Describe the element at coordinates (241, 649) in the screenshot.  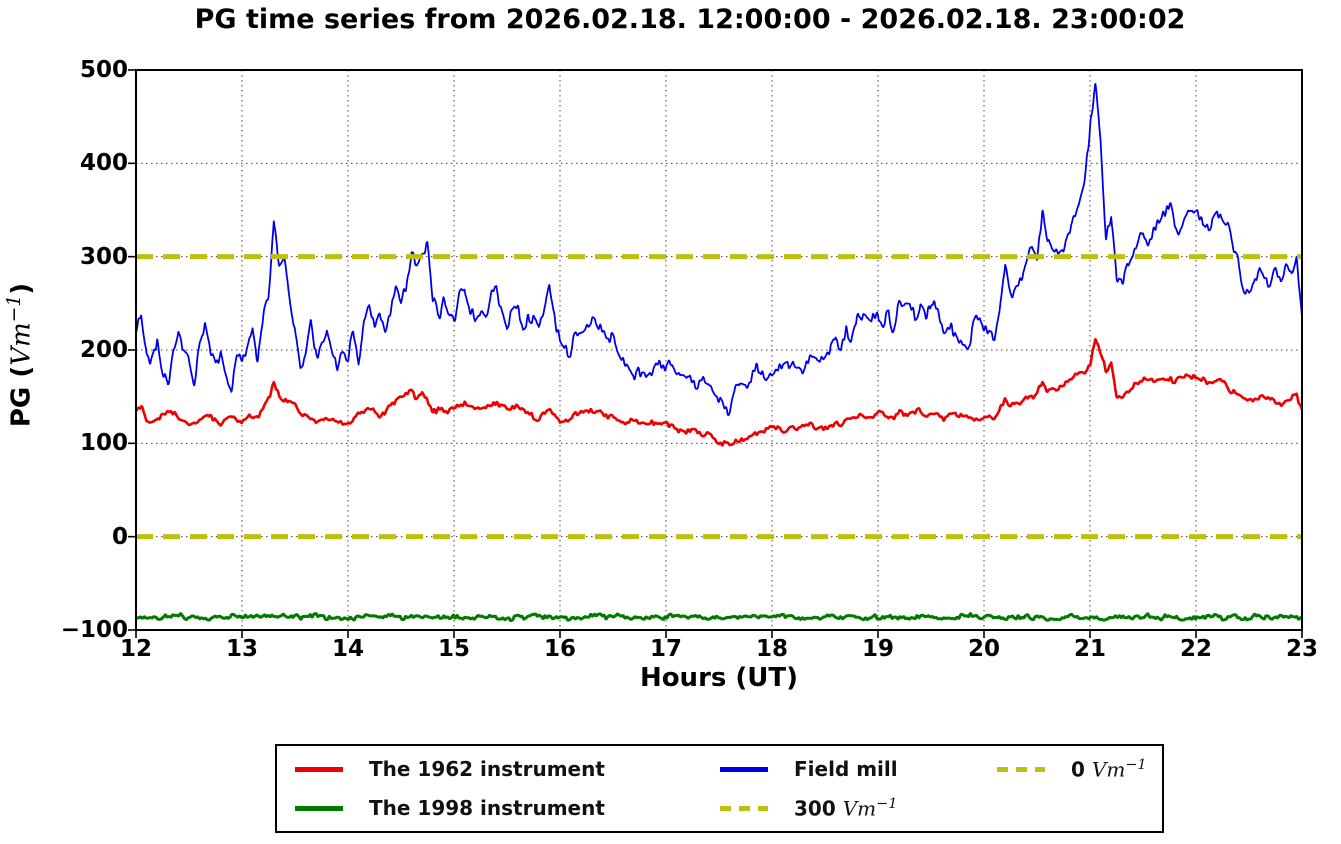
I see `x-tick-label: 13` at that location.